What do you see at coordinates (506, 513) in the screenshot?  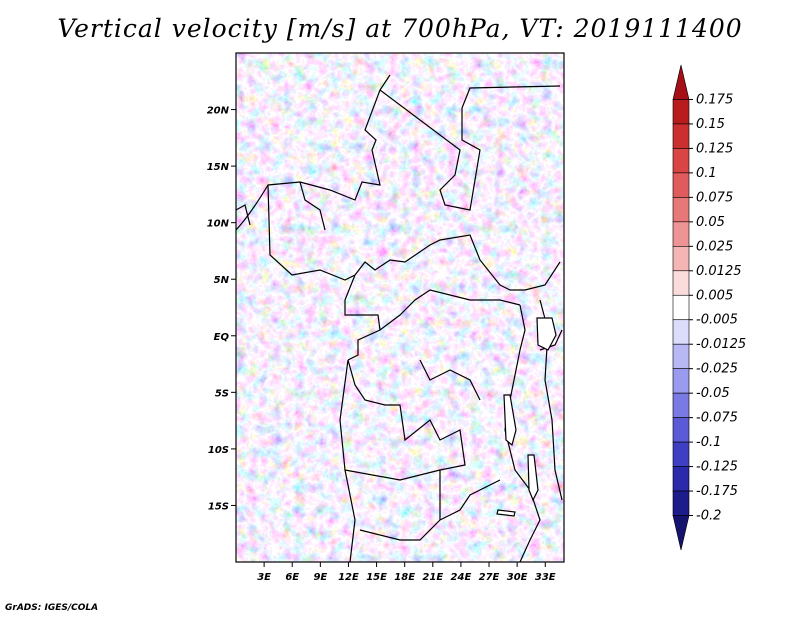 I see `lake-kariba` at bounding box center [506, 513].